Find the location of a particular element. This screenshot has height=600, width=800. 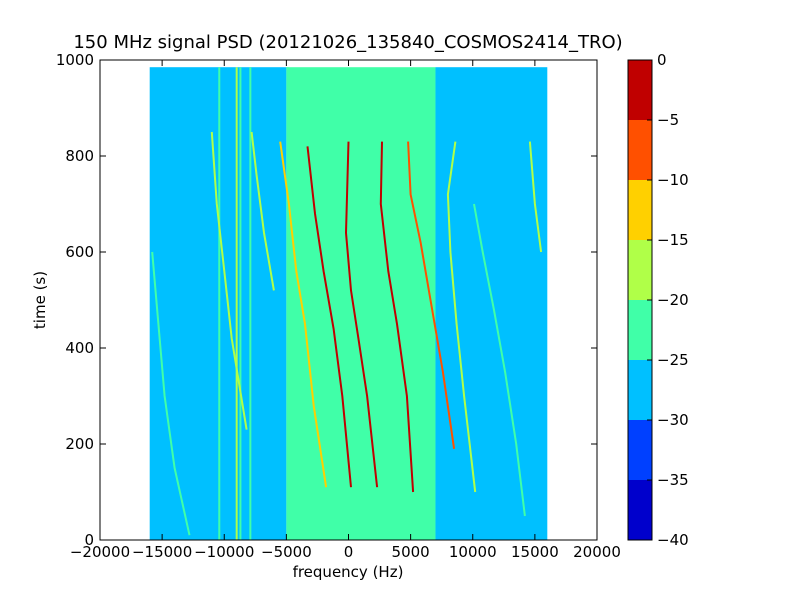

colorbar-tick-label-0: 0 is located at coordinates (662, 60).